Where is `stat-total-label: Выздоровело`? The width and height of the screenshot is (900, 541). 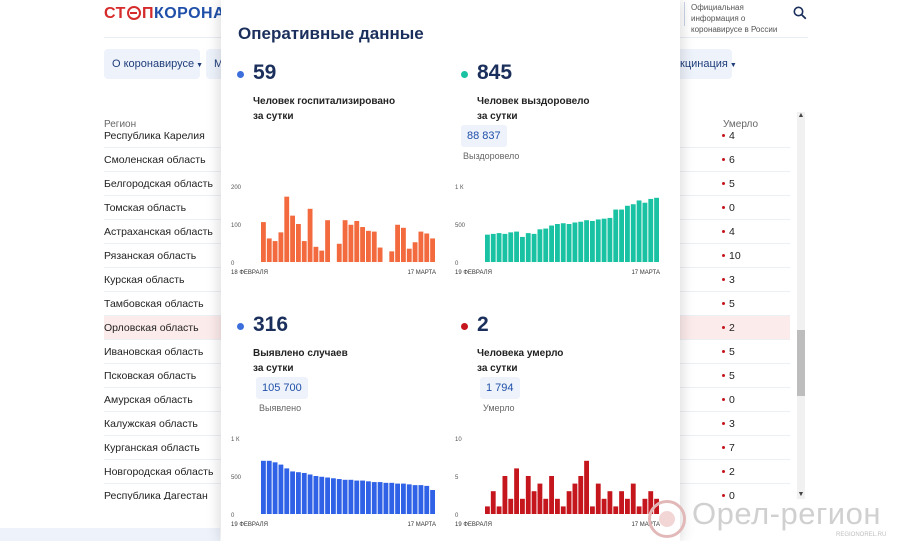 stat-total-label: Выздоровело is located at coordinates (491, 156).